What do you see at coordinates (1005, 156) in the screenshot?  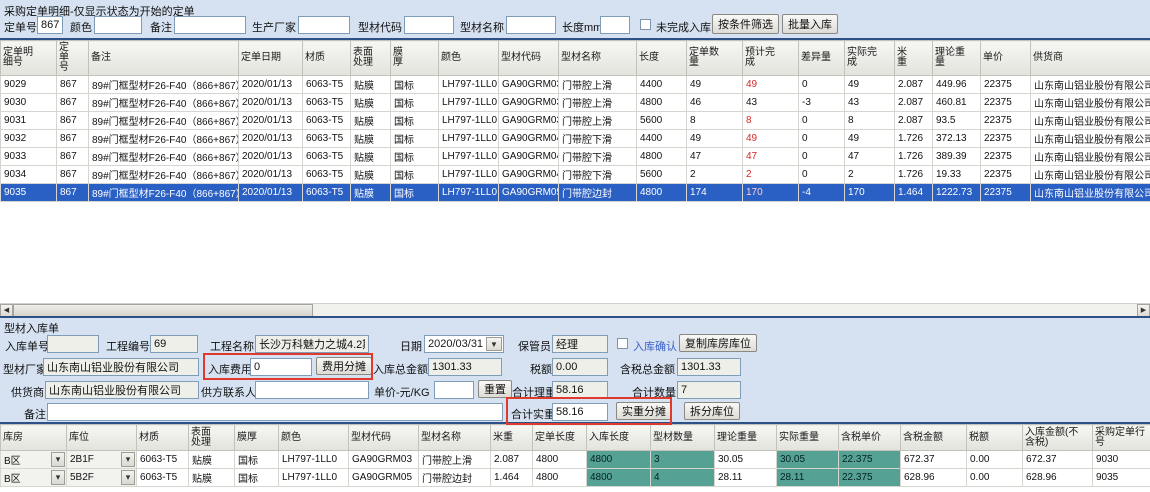 I see `cell: 22375` at bounding box center [1005, 156].